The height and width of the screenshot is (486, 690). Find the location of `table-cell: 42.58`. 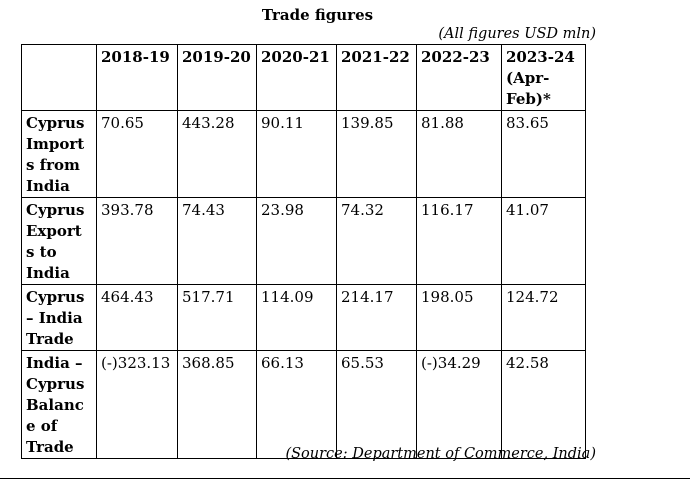

table-cell: 42.58 is located at coordinates (543, 404).